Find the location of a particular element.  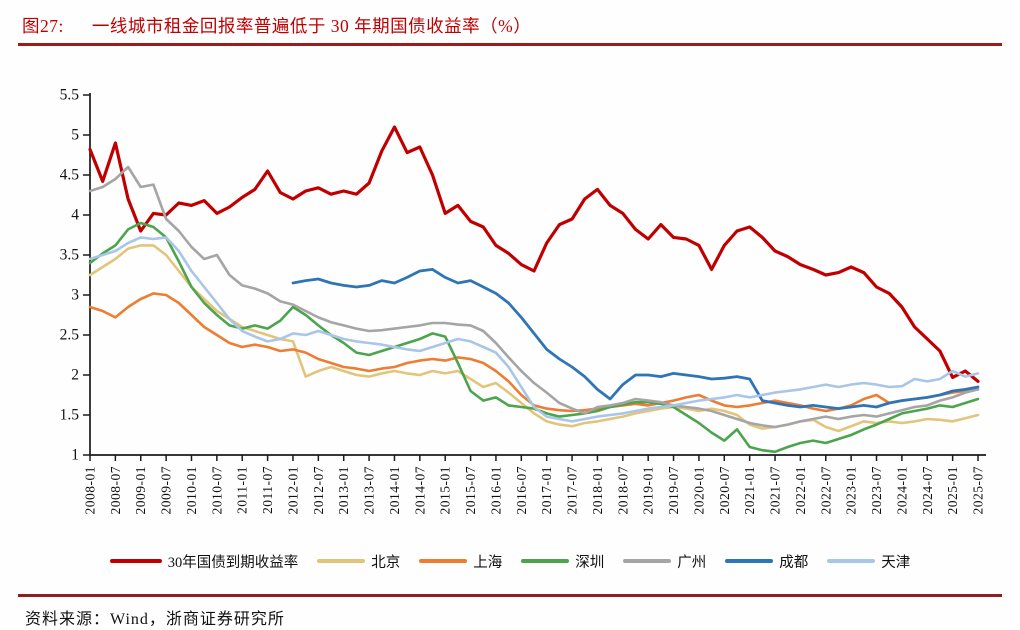

x-tick-label: 2018-01 is located at coordinates (597, 490).